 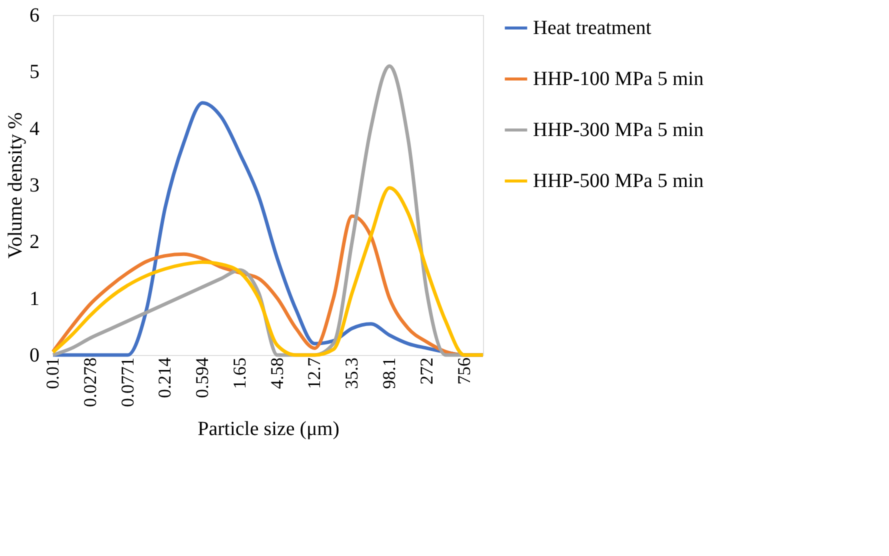 What do you see at coordinates (269, 429) in the screenshot?
I see `x-axis-title: Particle size (μm)` at bounding box center [269, 429].